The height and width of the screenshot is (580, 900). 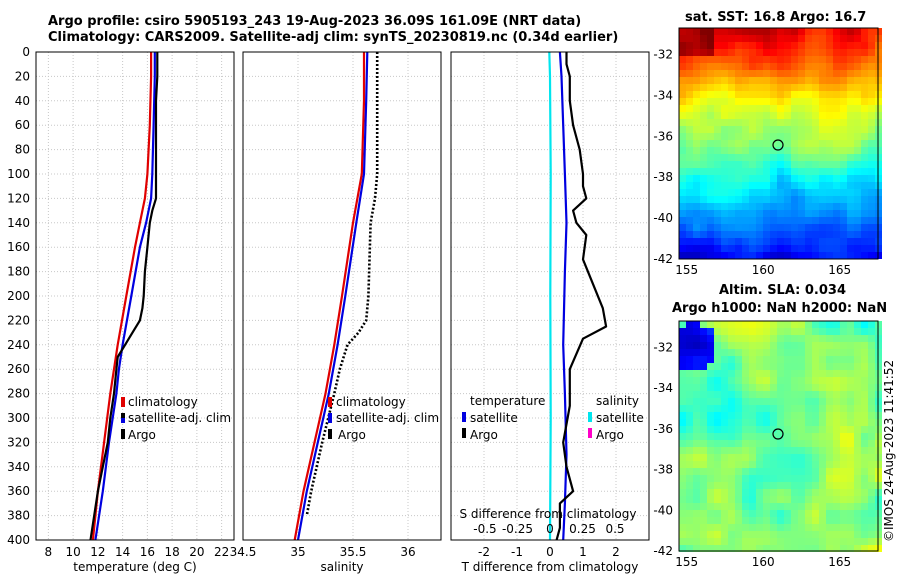 What do you see at coordinates (663, 136) in the screenshot?
I see `map-lat-tick-label: -36` at bounding box center [663, 136].